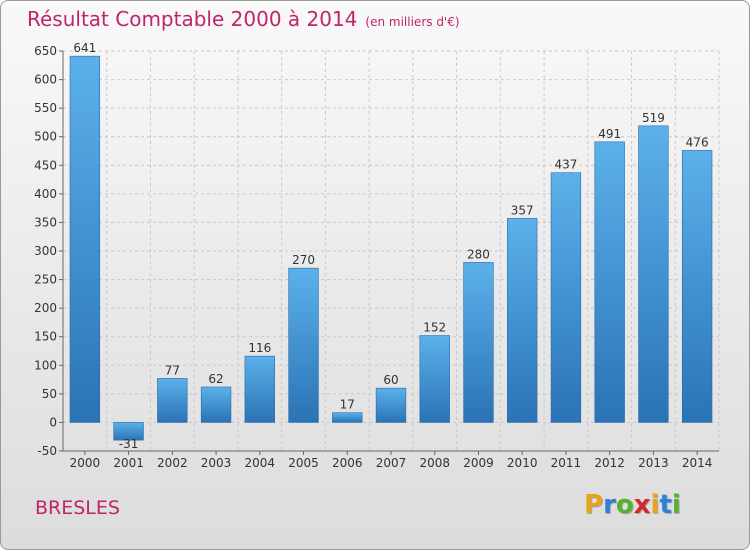 This screenshot has height=550, width=750. I want to click on logo-letter: t, so click(665, 505).